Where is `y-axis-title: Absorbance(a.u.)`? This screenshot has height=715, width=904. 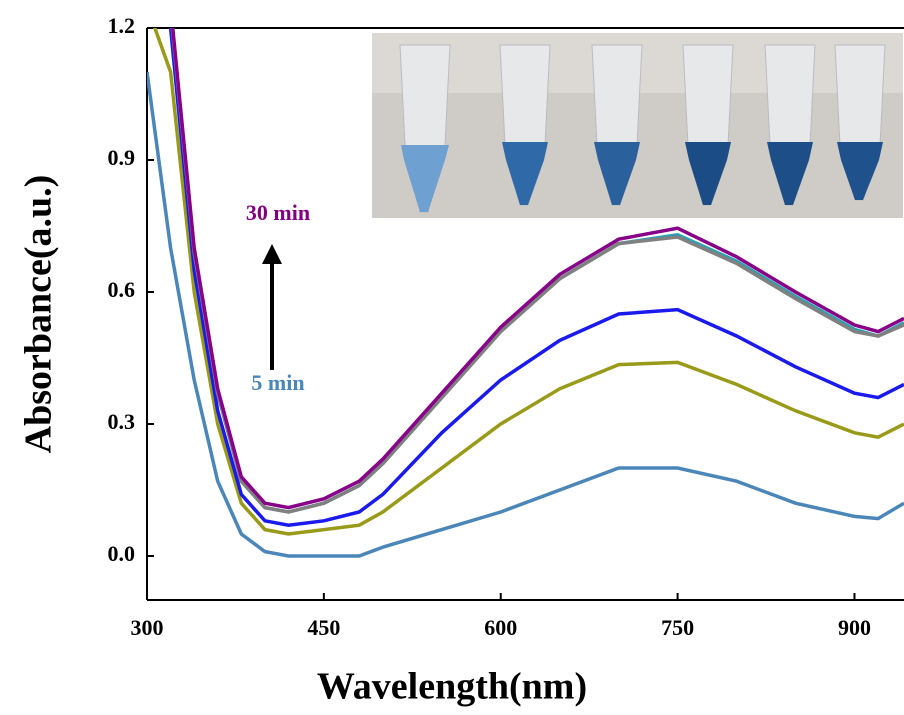
y-axis-title: Absorbance(a.u.) is located at coordinates (39, 314).